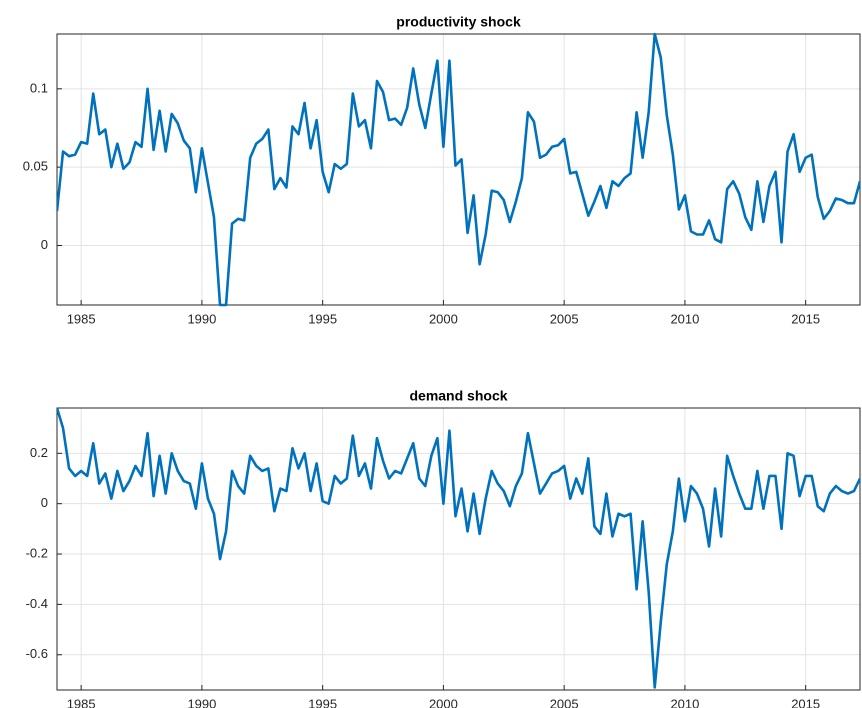 This screenshot has width=862, height=708. Describe the element at coordinates (39, 87) in the screenshot. I see `y-tick-label: 0.1` at that location.